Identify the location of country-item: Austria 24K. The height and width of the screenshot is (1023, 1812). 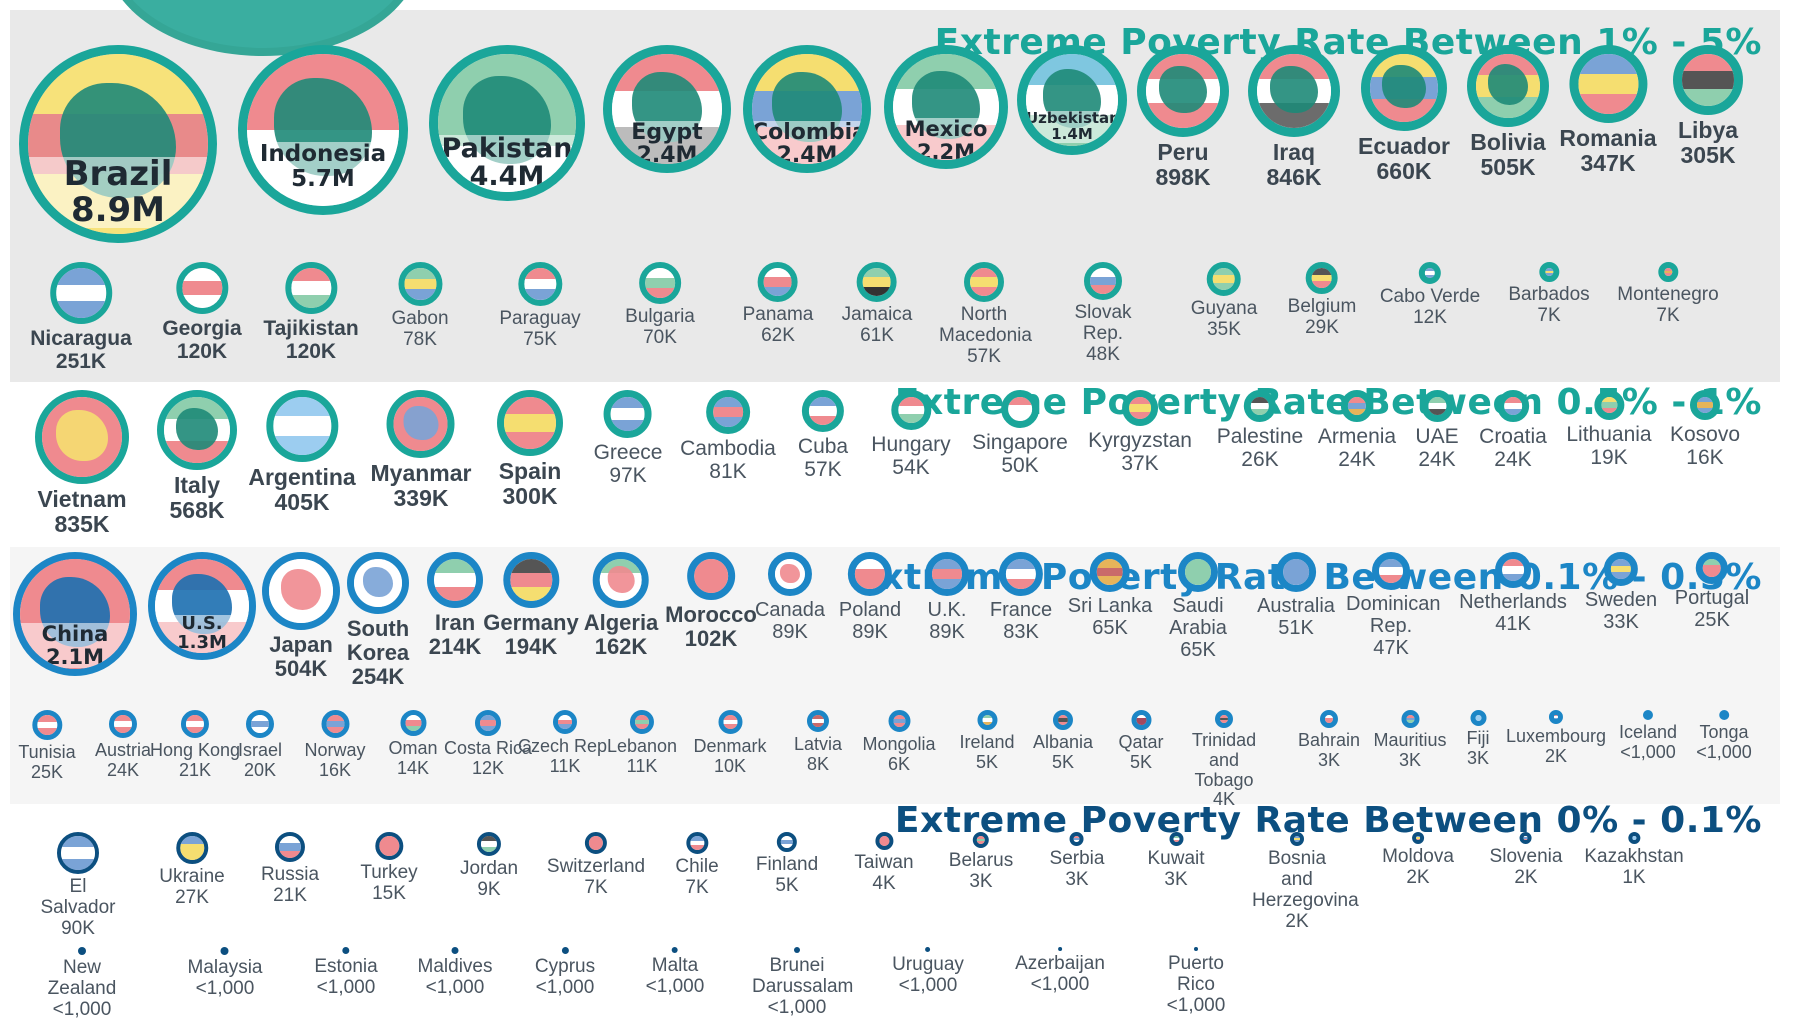
(123, 745).